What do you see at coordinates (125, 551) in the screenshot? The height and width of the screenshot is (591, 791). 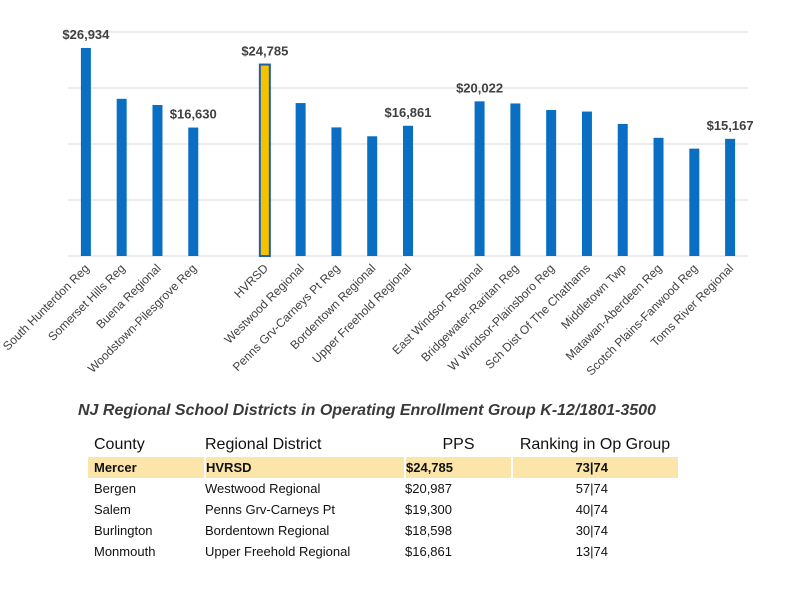 I see `cell-county: Monmouth` at bounding box center [125, 551].